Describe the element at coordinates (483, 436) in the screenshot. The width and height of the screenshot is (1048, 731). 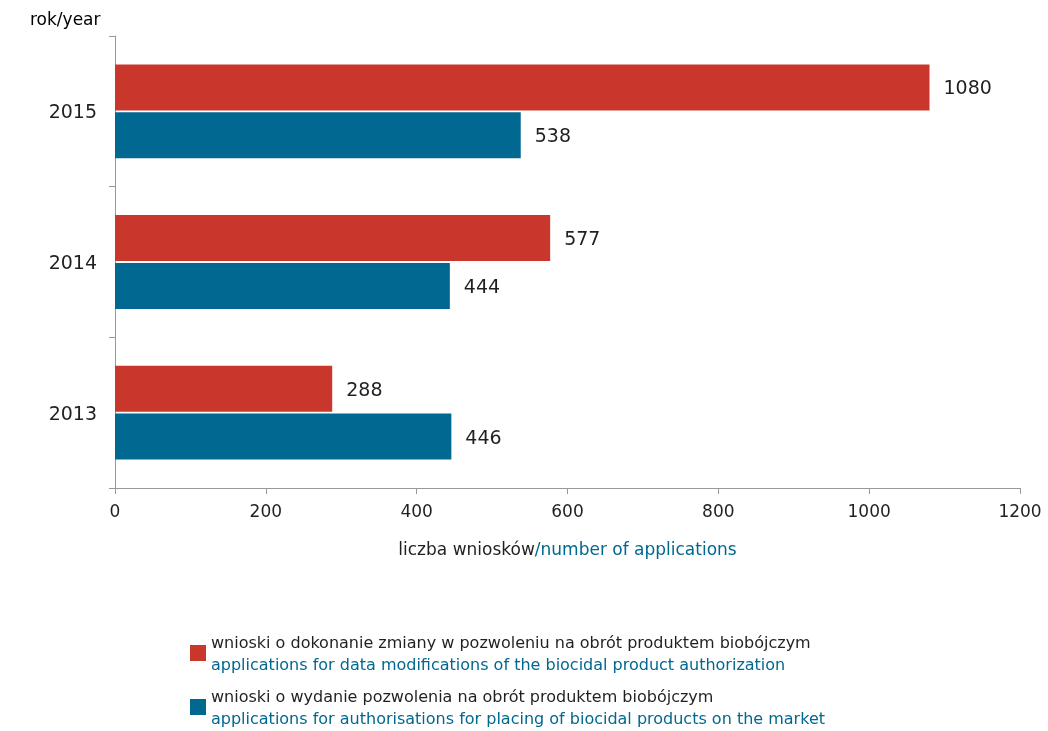
I see `data-label: 446` at that location.